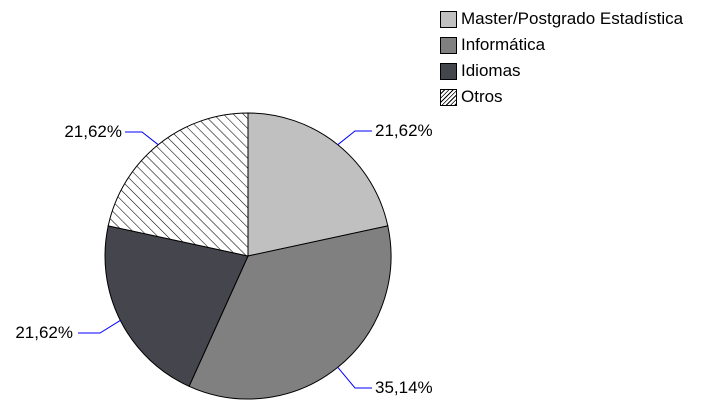 The height and width of the screenshot is (405, 723). Describe the element at coordinates (503, 44) in the screenshot. I see `legend-label-informatica: Informática` at that location.